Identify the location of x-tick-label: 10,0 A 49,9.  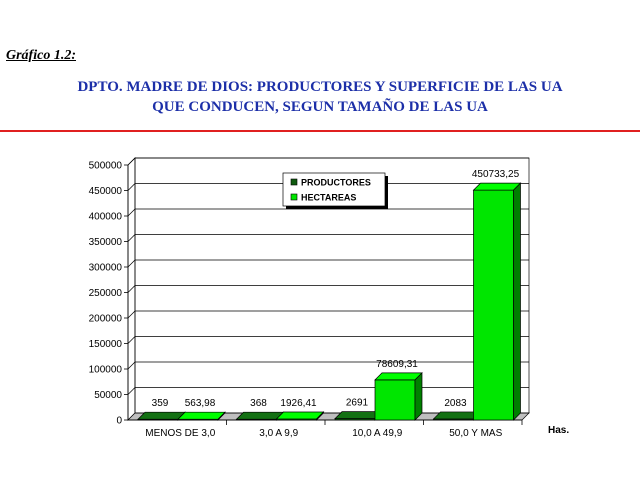
(377, 433).